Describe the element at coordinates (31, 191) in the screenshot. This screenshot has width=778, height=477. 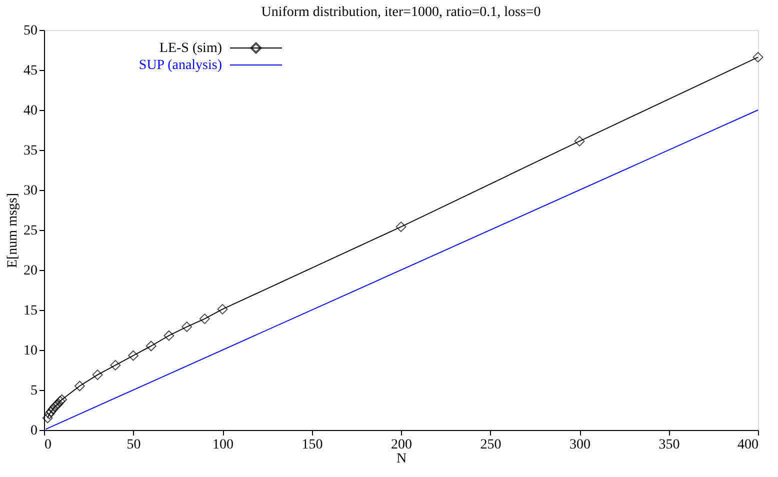
I see `y-tick-label: 30` at that location.